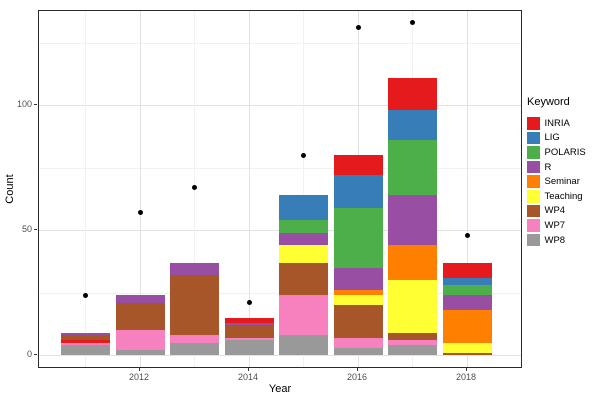  I want to click on bar-2017-segment-WP8, so click(412, 350).